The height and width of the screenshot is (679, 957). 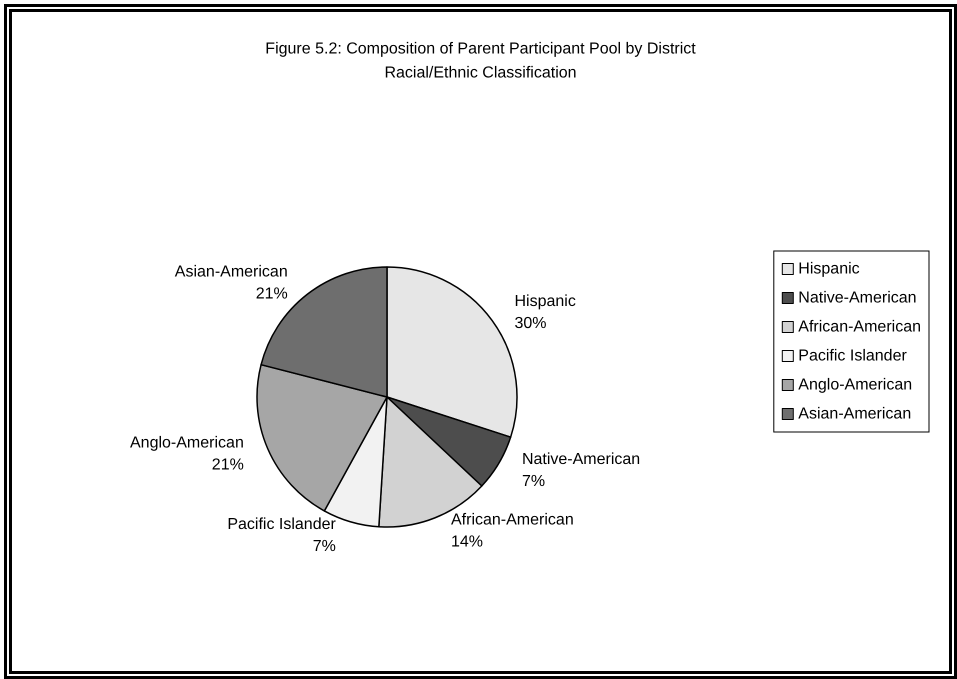 I want to click on chart-title: Figure 5.2: Composition of Parent Participant Pool by District Racial/Ethnic Classification, so click(x=480, y=61).